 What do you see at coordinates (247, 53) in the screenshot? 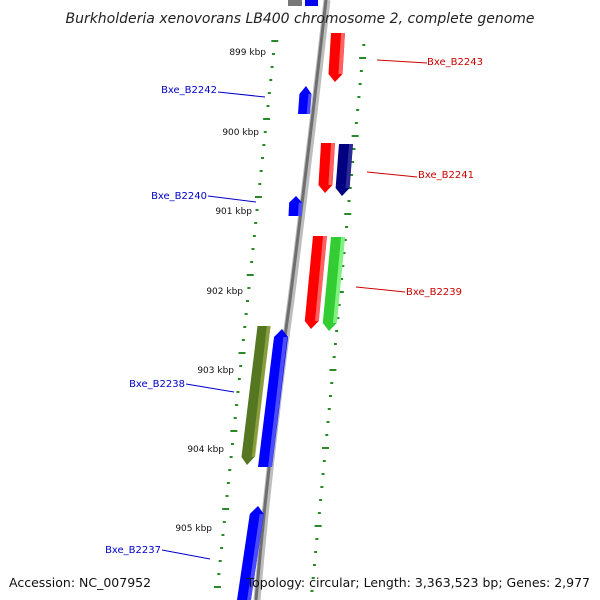
I see `kbp-label: 899 kbp` at bounding box center [247, 53].